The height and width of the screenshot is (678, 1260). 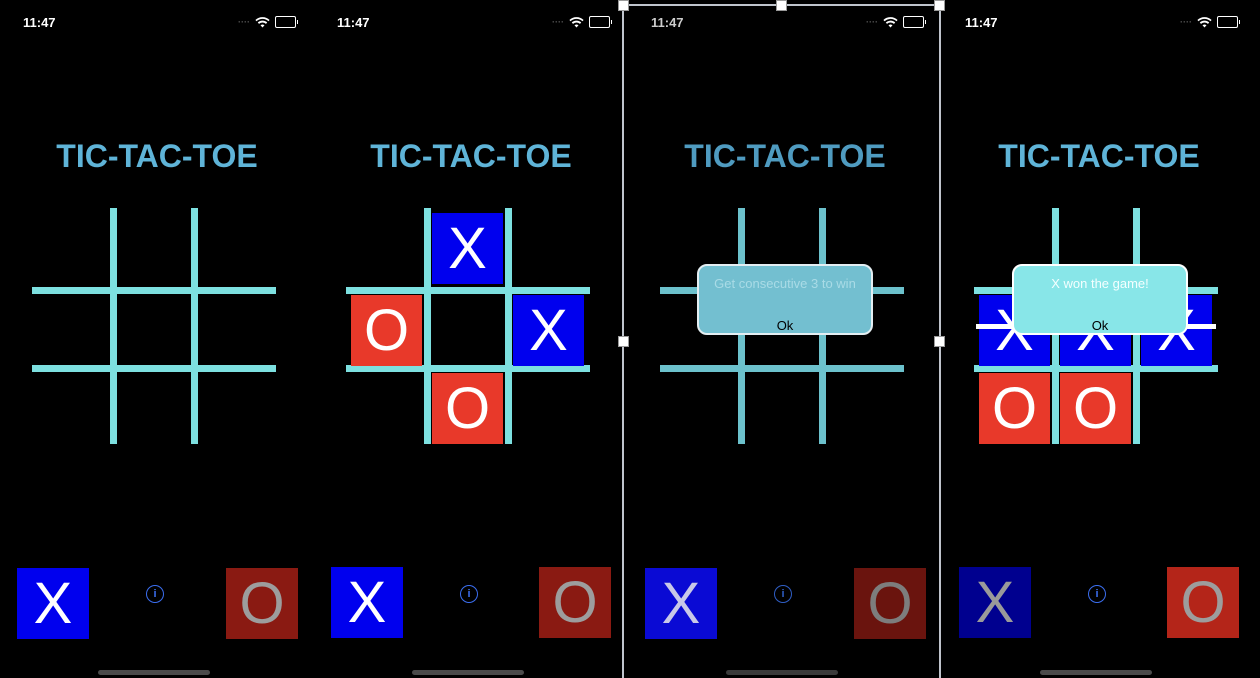 What do you see at coordinates (1100, 283) in the screenshot?
I see `alert-message: X won the game!` at bounding box center [1100, 283].